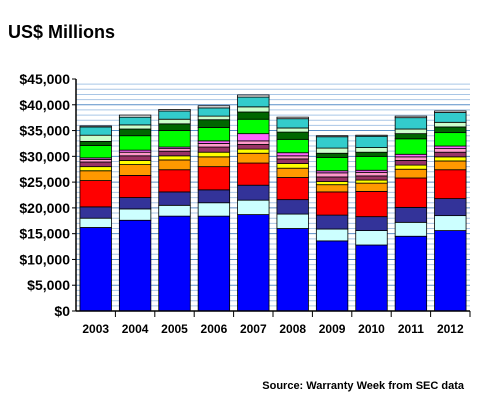 This screenshot has width=480, height=400. I want to click on x-tick-label: 2004, so click(135, 329).